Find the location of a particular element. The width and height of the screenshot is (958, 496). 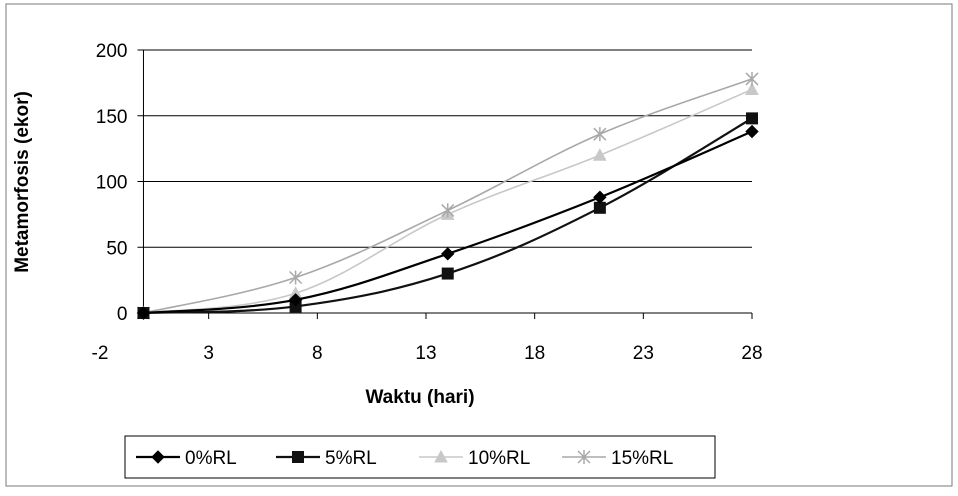

x-tick-label: 13 is located at coordinates (425, 353).